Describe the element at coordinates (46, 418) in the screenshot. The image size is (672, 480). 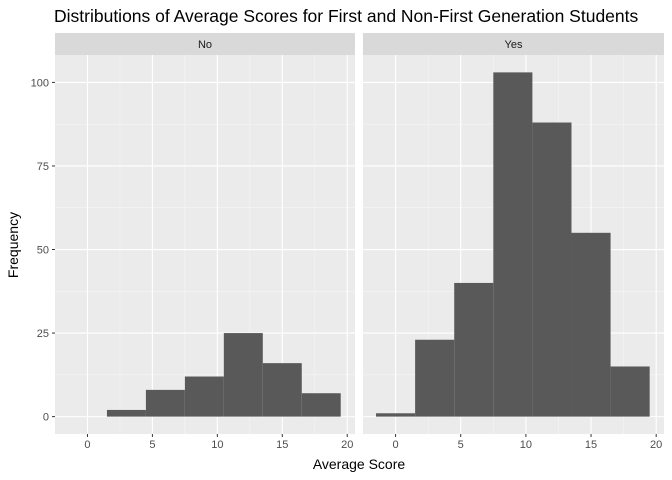
I see `y-tick-label: 0` at that location.